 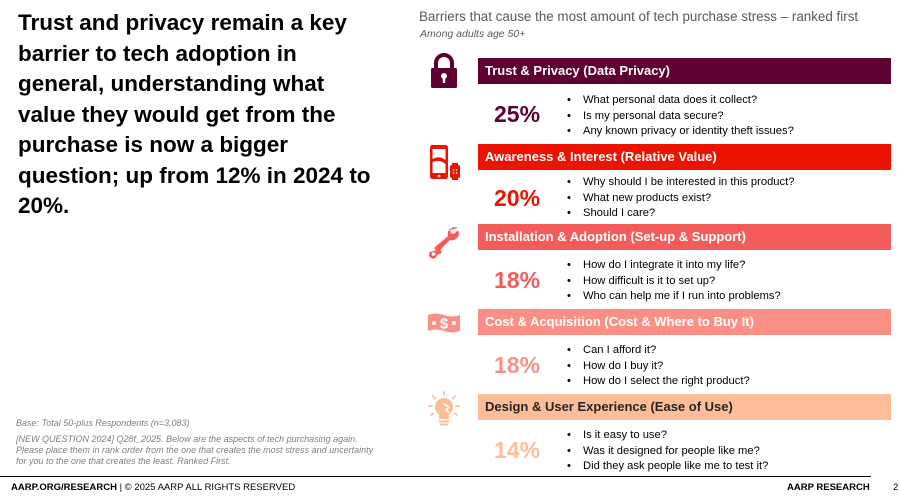 What do you see at coordinates (658, 382) in the screenshot?
I see `question-item: How do I select the right product?` at bounding box center [658, 382].